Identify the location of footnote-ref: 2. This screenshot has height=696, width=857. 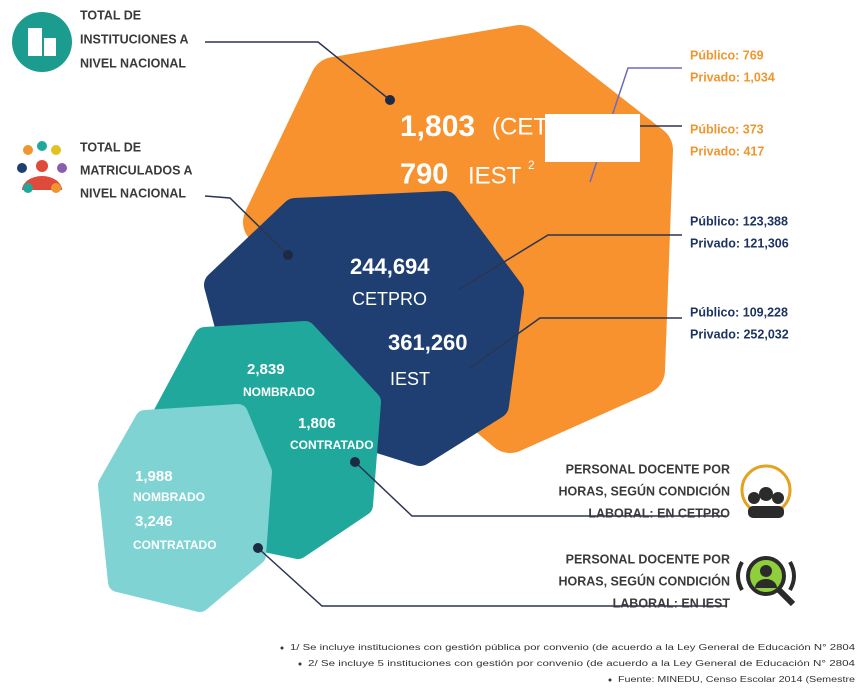
(531, 165).